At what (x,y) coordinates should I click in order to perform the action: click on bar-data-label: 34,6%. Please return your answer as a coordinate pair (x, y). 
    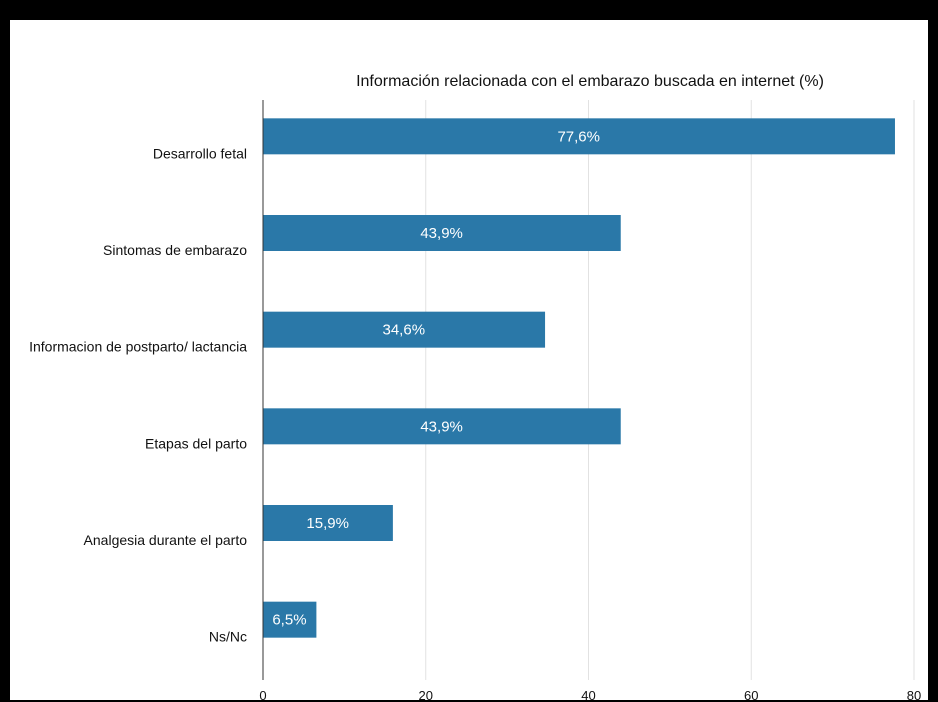
    Looking at the image, I should click on (404, 330).